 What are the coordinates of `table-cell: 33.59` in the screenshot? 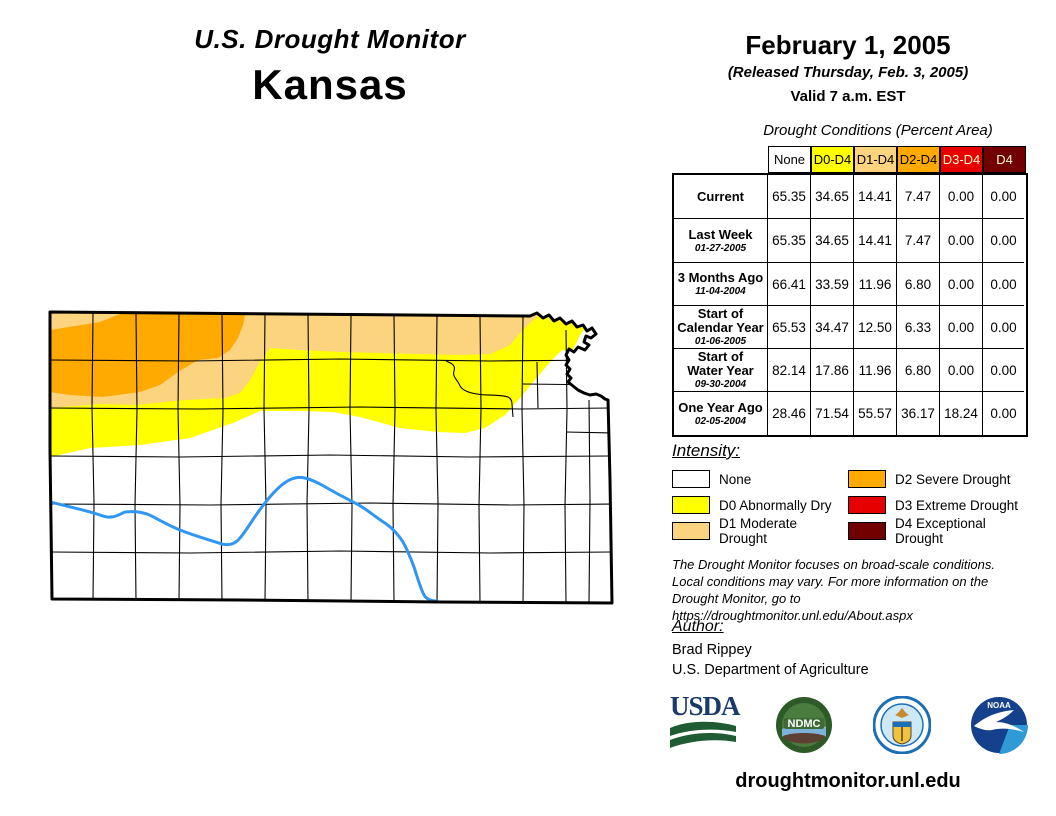 It's located at (832, 284).